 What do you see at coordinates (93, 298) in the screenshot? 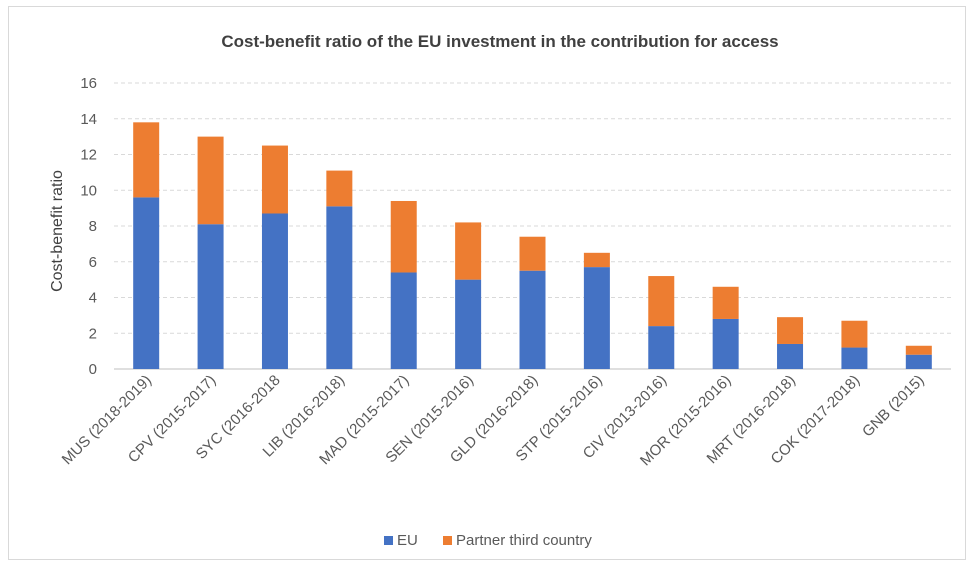
I see `y-tick-label: 4` at bounding box center [93, 298].